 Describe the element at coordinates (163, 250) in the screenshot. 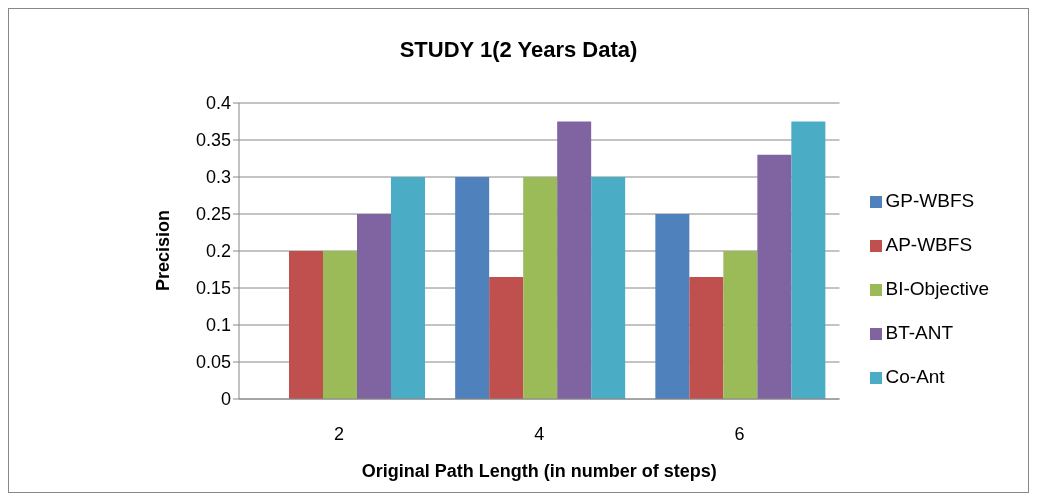

I see `y-axis-title: Precision` at that location.